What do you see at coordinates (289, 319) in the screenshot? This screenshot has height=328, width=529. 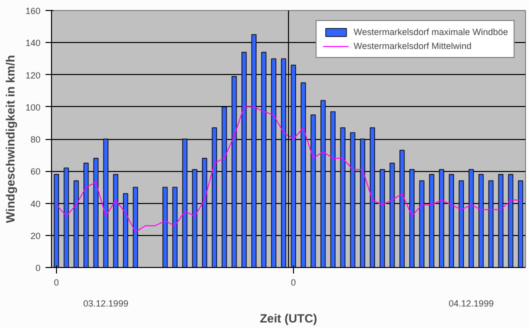 I see `x-axis-title: Zeit (UTC)` at bounding box center [289, 319].